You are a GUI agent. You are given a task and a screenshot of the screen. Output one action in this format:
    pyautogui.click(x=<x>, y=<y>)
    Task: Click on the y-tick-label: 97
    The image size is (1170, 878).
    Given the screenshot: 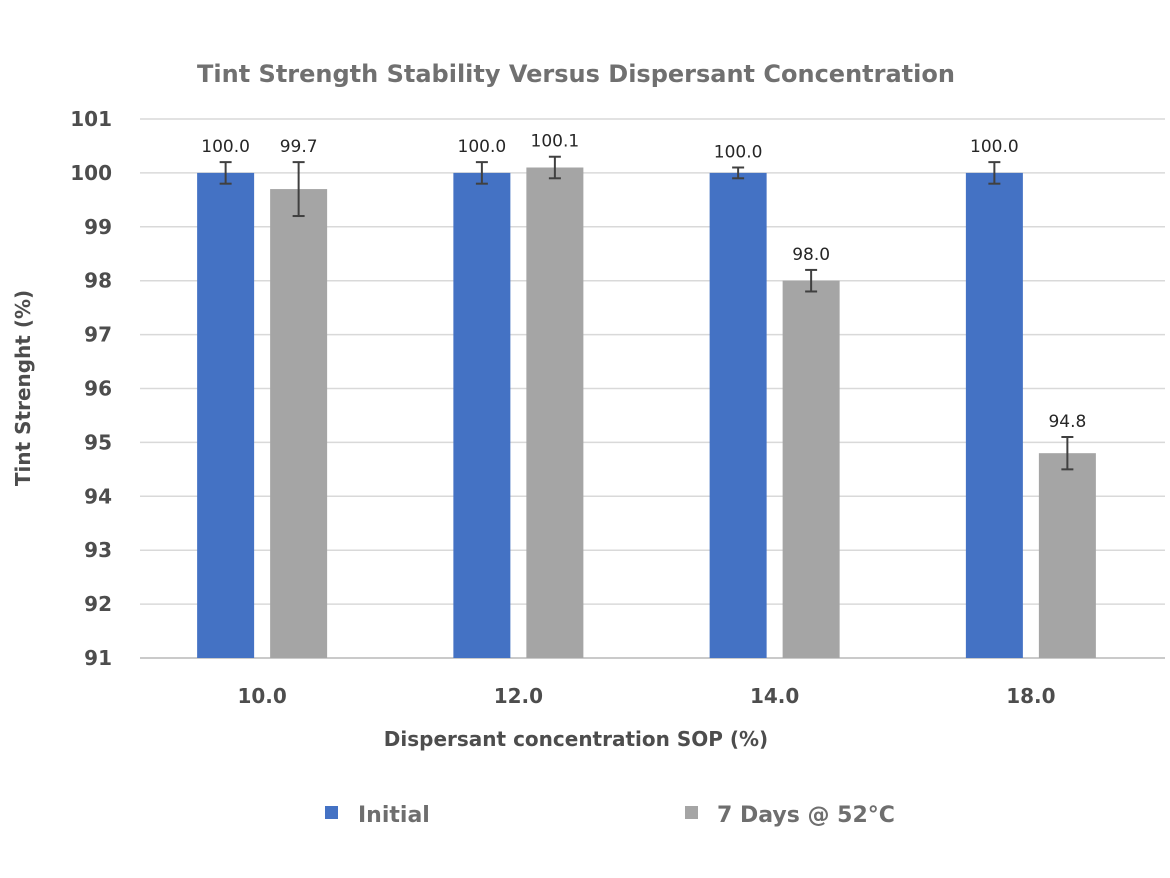 What is the action you would take?
    pyautogui.click(x=98, y=335)
    